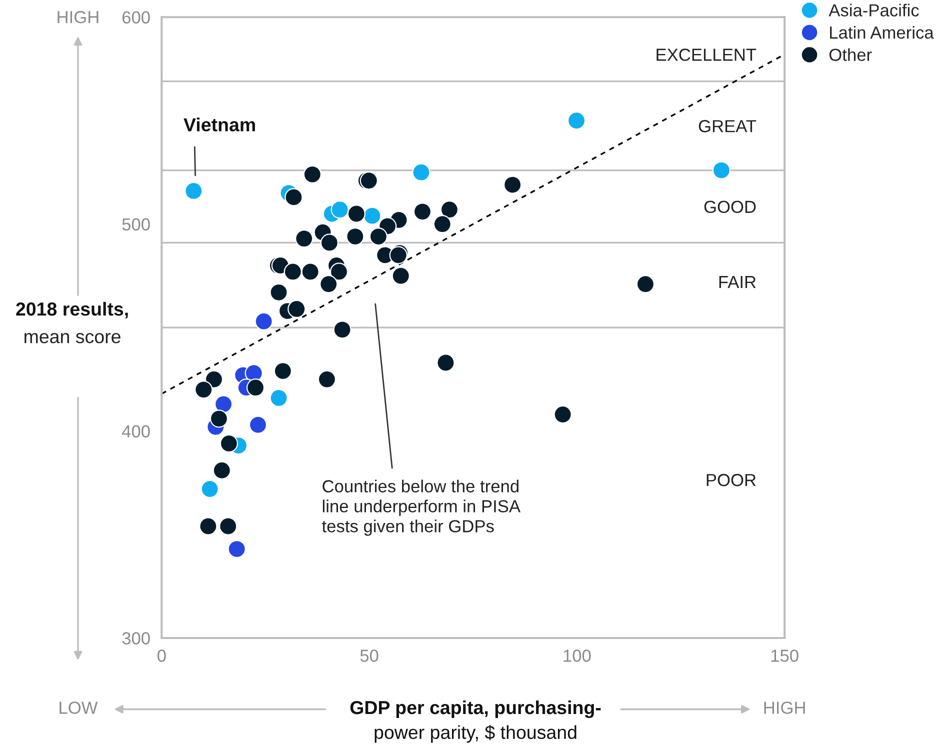  What do you see at coordinates (882, 32) in the screenshot?
I see `legend-label: Latin America` at bounding box center [882, 32].